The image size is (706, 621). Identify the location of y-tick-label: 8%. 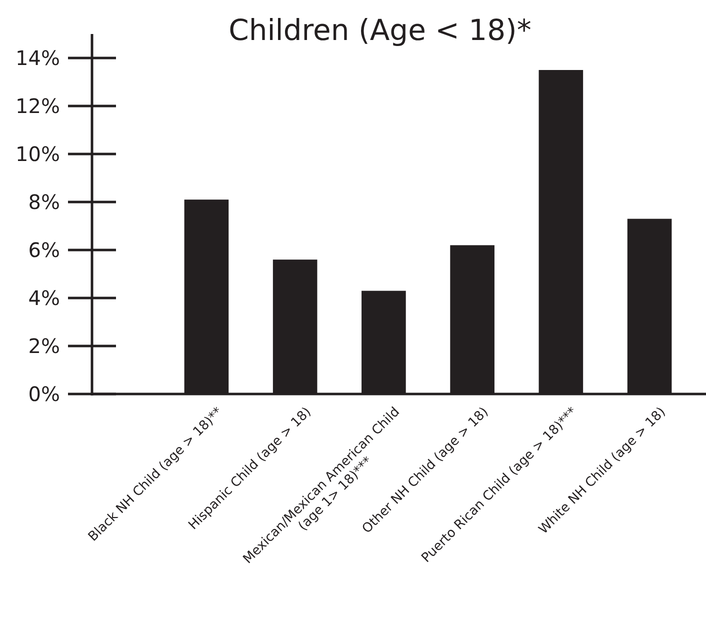
(44, 202).